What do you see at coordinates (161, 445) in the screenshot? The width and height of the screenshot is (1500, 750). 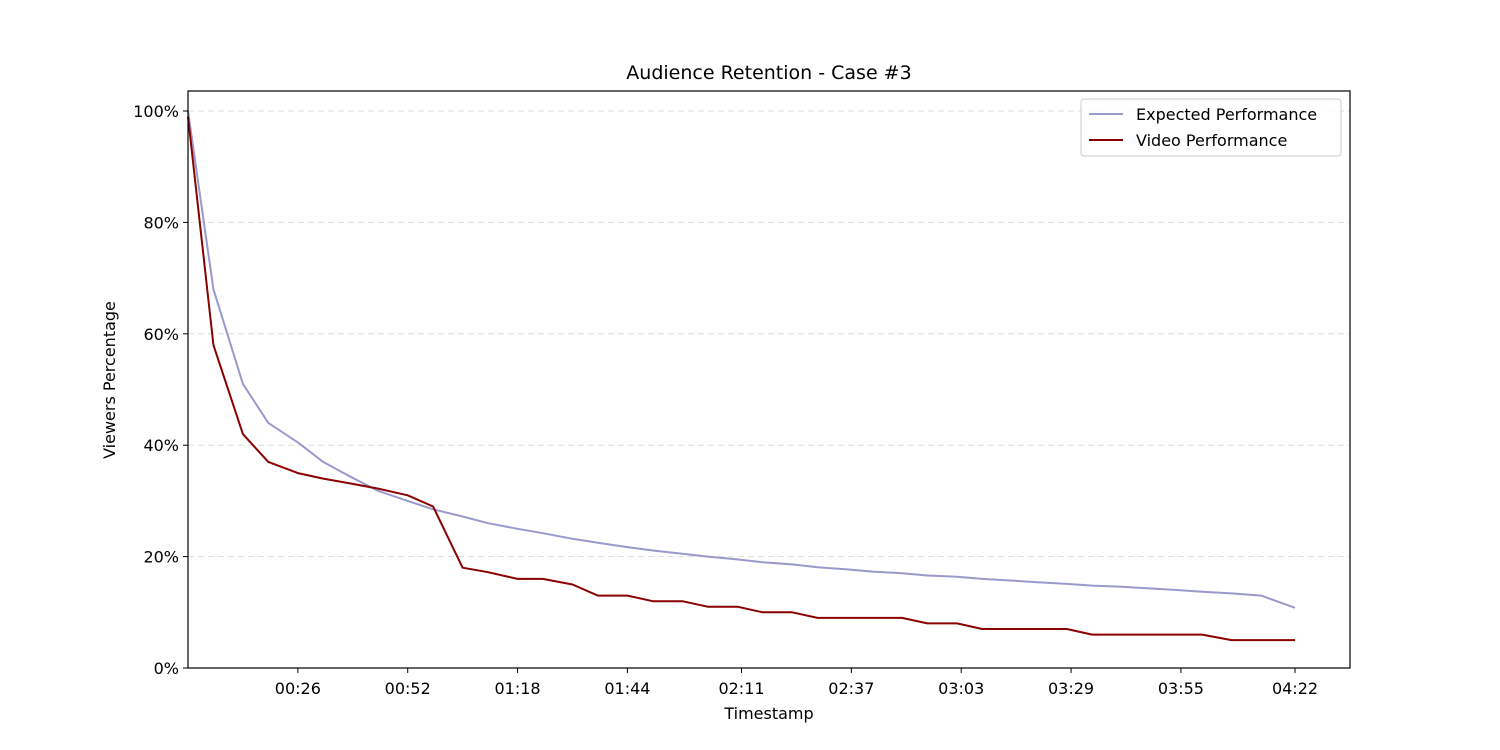 I see `y-tick-label: 40%` at bounding box center [161, 445].